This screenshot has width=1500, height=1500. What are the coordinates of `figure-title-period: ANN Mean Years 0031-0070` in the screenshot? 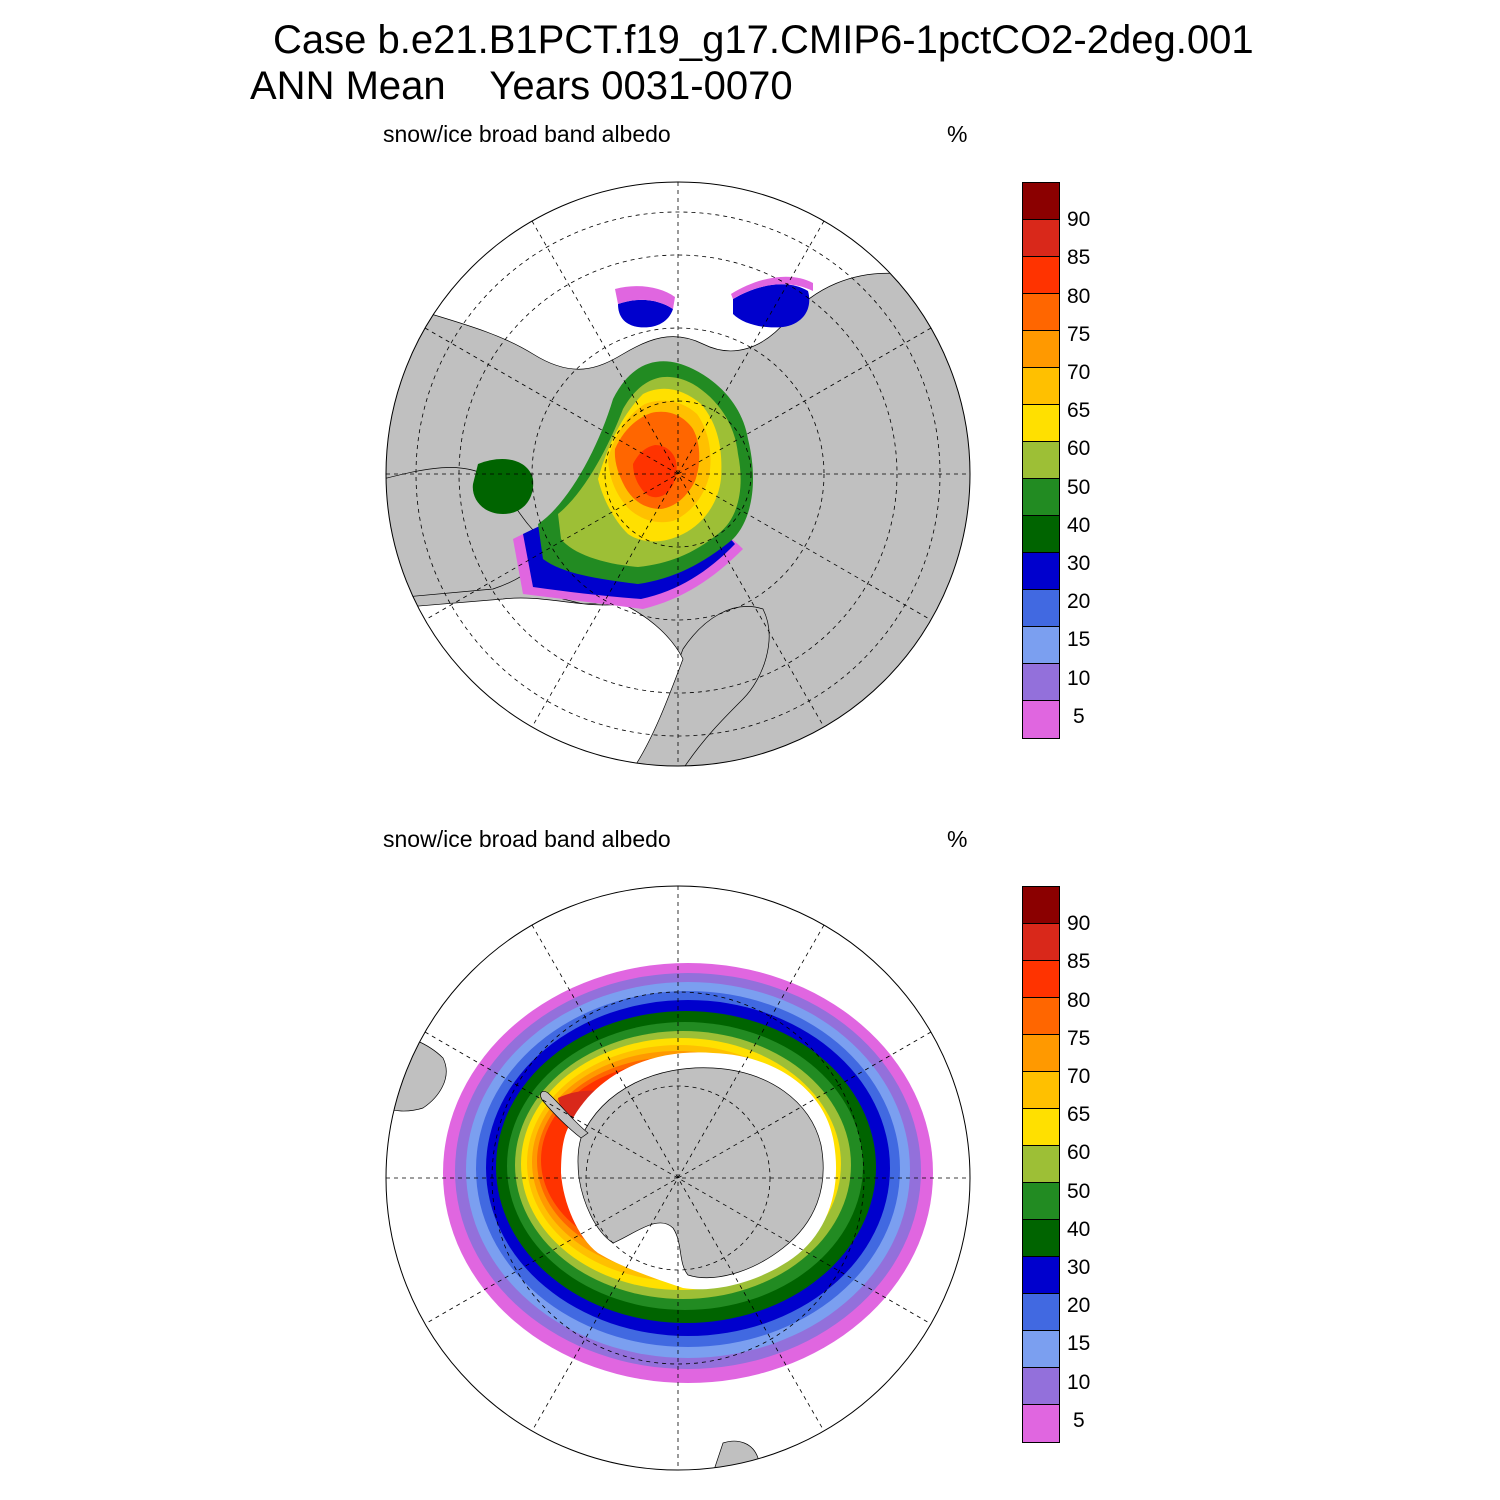 It's located at (521, 86).